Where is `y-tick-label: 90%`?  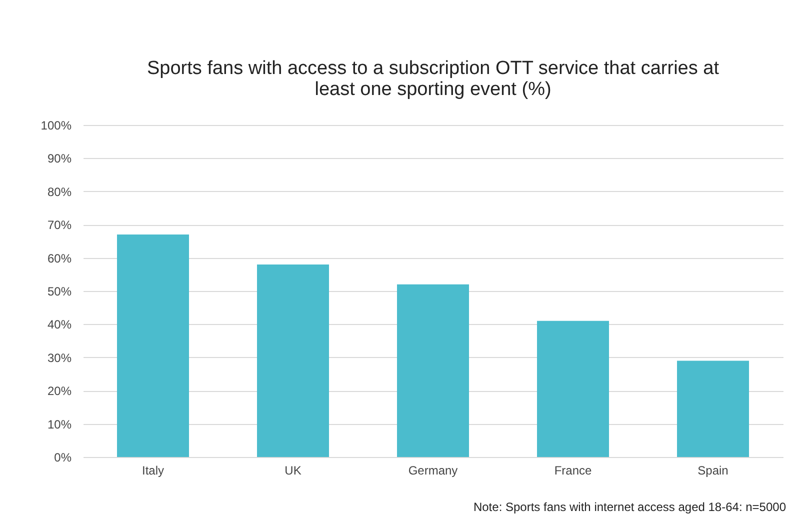
y-tick-label: 90% is located at coordinates (59, 159).